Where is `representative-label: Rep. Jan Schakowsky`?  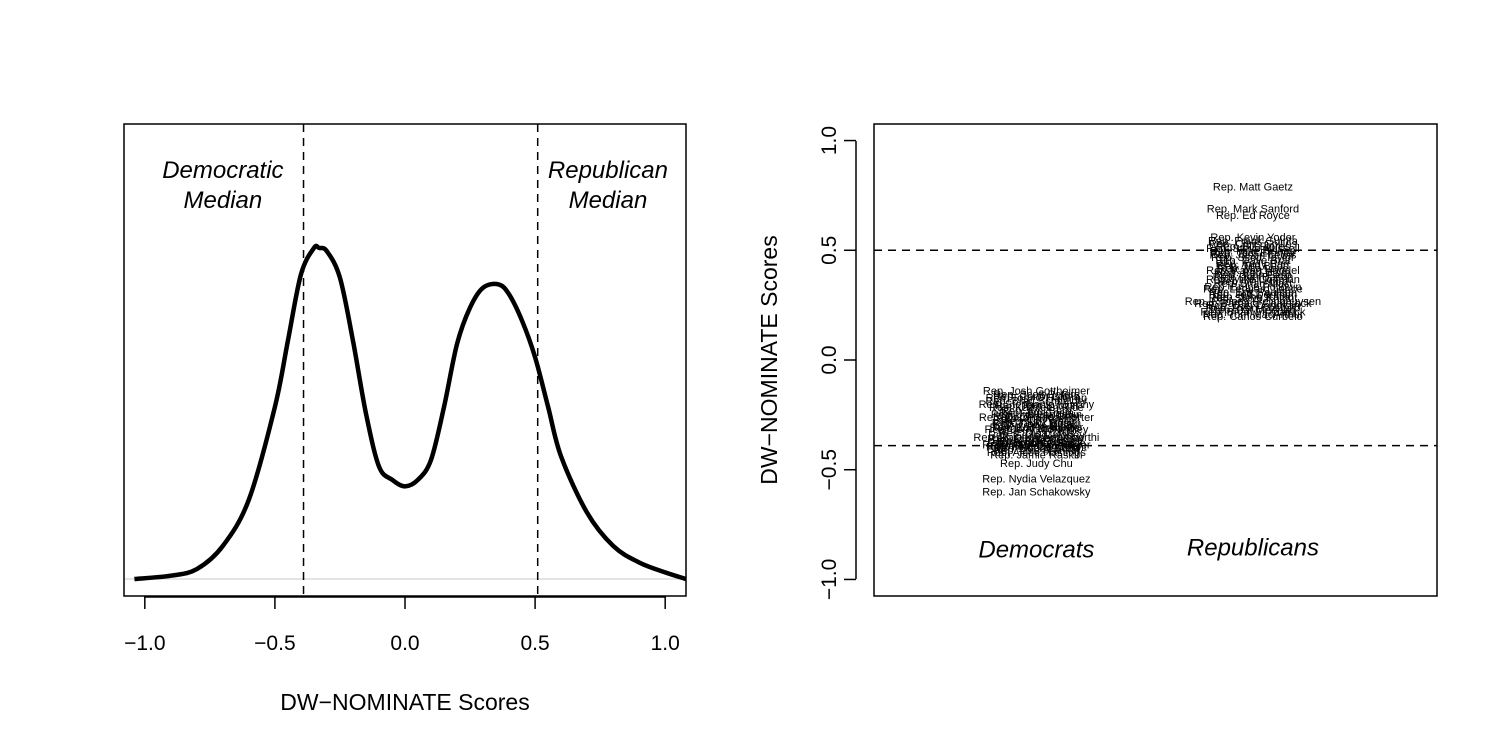
representative-label: Rep. Jan Schakowsky is located at coordinates (1036, 493).